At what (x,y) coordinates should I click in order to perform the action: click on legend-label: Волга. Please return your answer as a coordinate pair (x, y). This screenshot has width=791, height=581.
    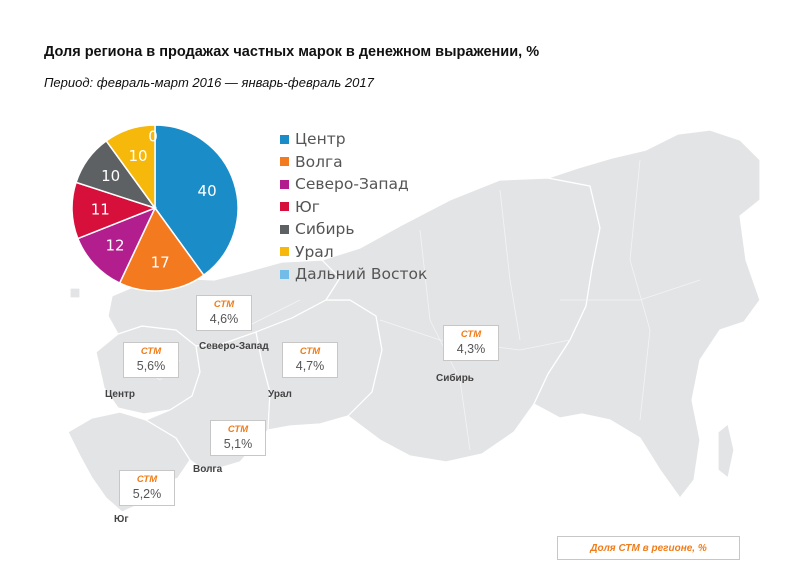
    Looking at the image, I should click on (319, 161).